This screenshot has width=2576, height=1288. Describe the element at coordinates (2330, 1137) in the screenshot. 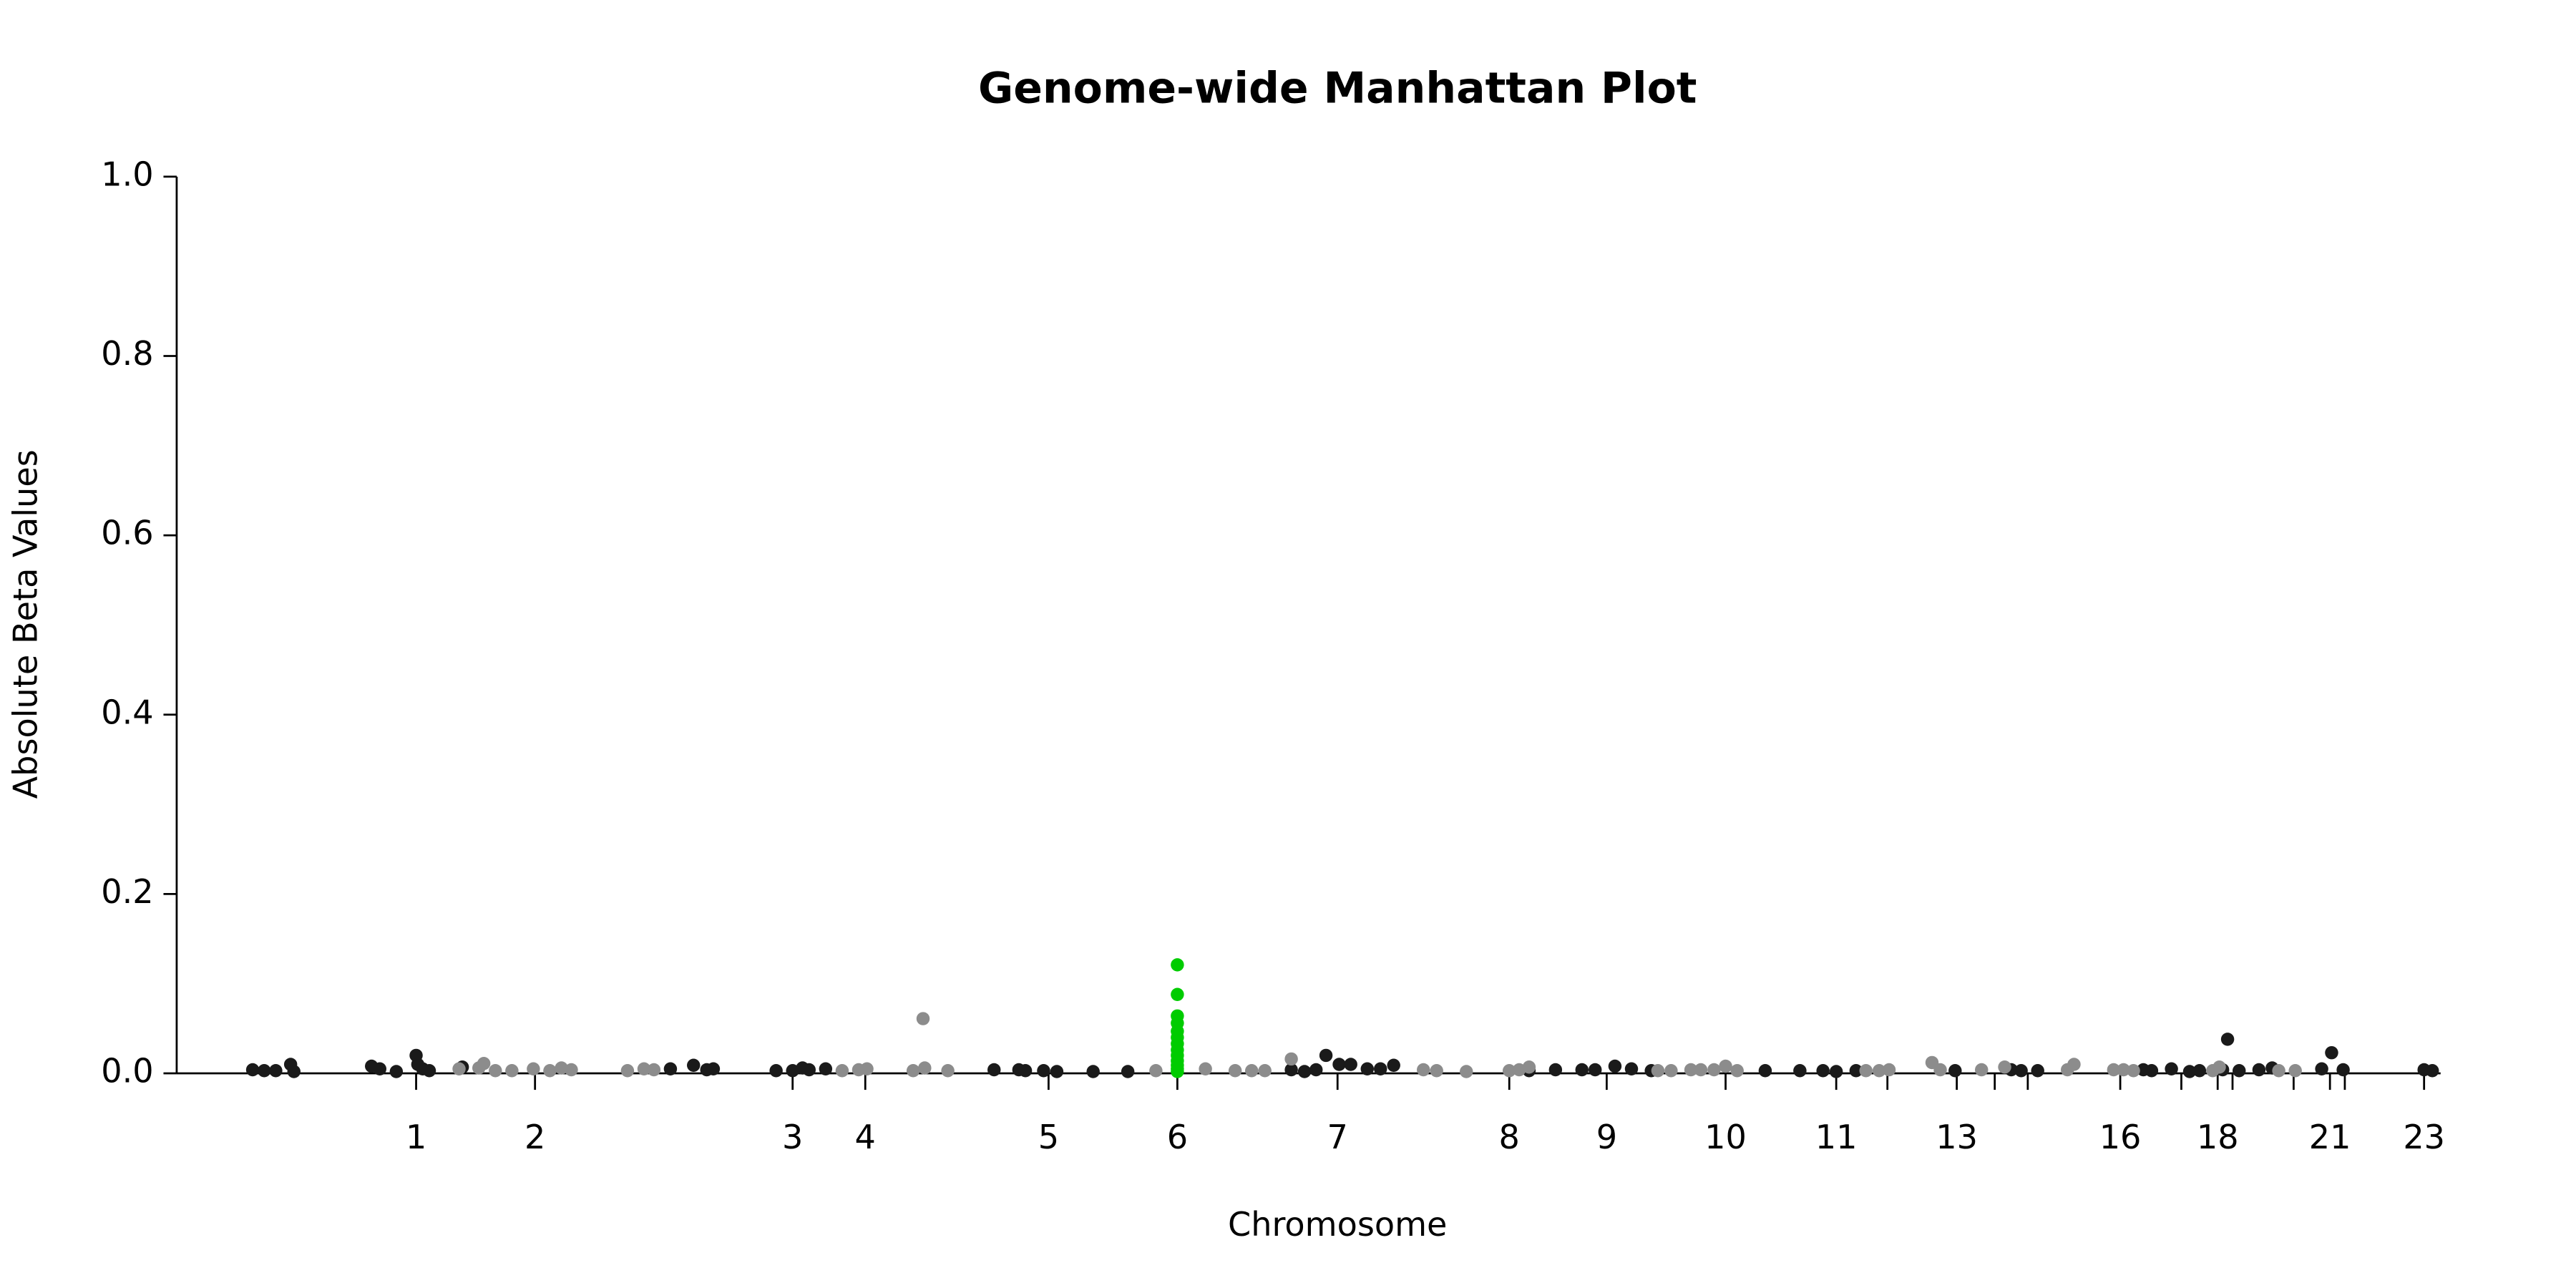

I see `x-tick-label: 21` at that location.